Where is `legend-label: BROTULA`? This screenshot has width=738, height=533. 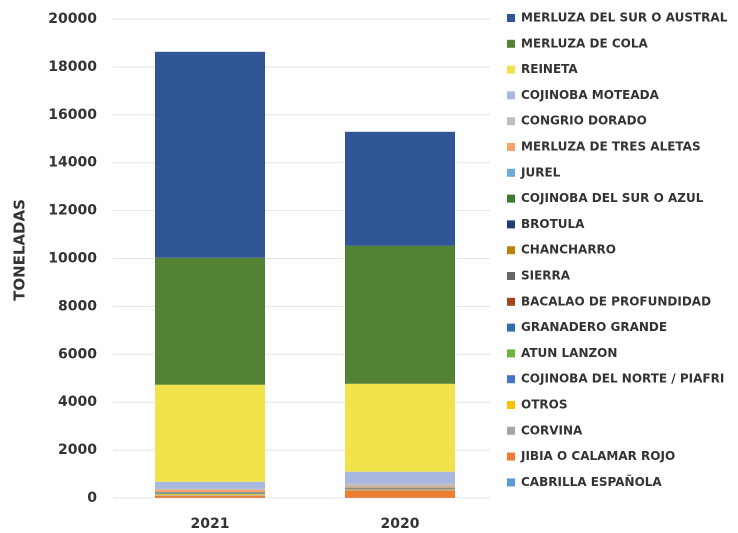
legend-label: BROTULA is located at coordinates (553, 224).